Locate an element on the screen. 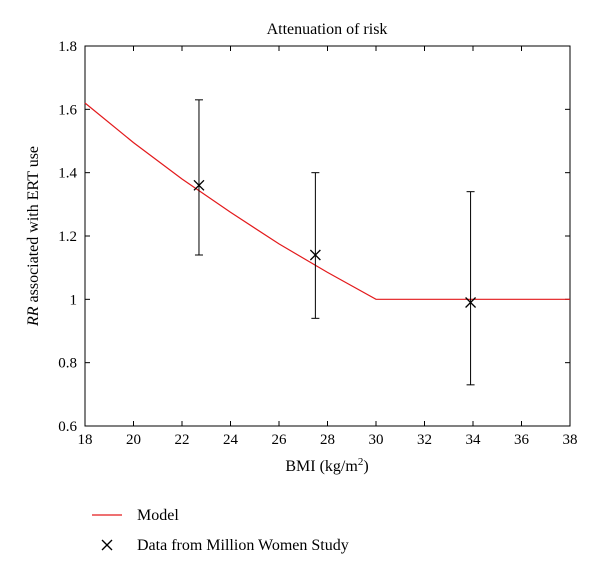  y-tick-label-4: 1.4 is located at coordinates (67, 174).